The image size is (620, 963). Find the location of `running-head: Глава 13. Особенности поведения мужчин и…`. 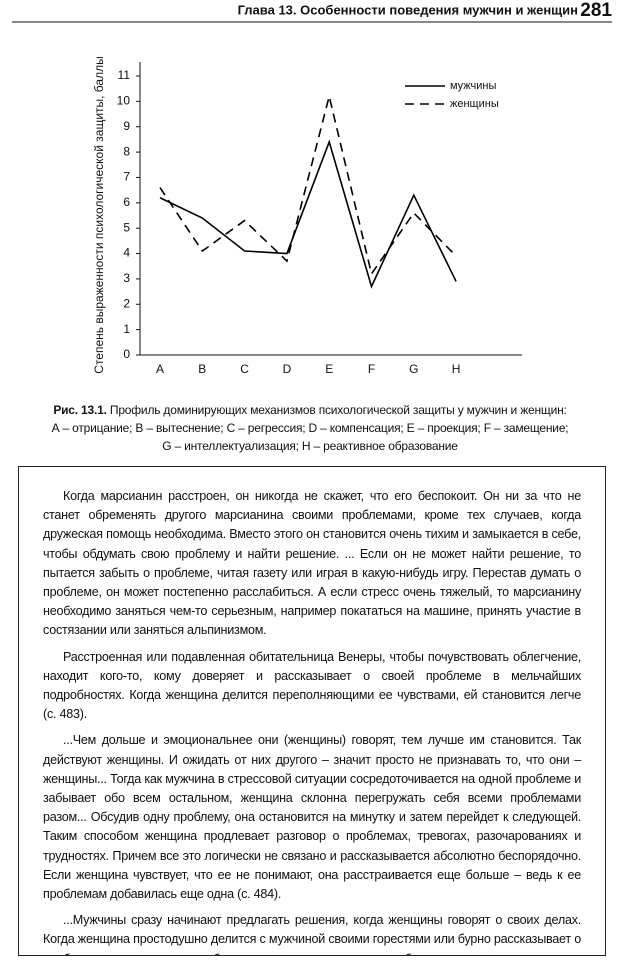

running-head: Глава 13. Особенности поведения мужчин и… is located at coordinates (408, 9).